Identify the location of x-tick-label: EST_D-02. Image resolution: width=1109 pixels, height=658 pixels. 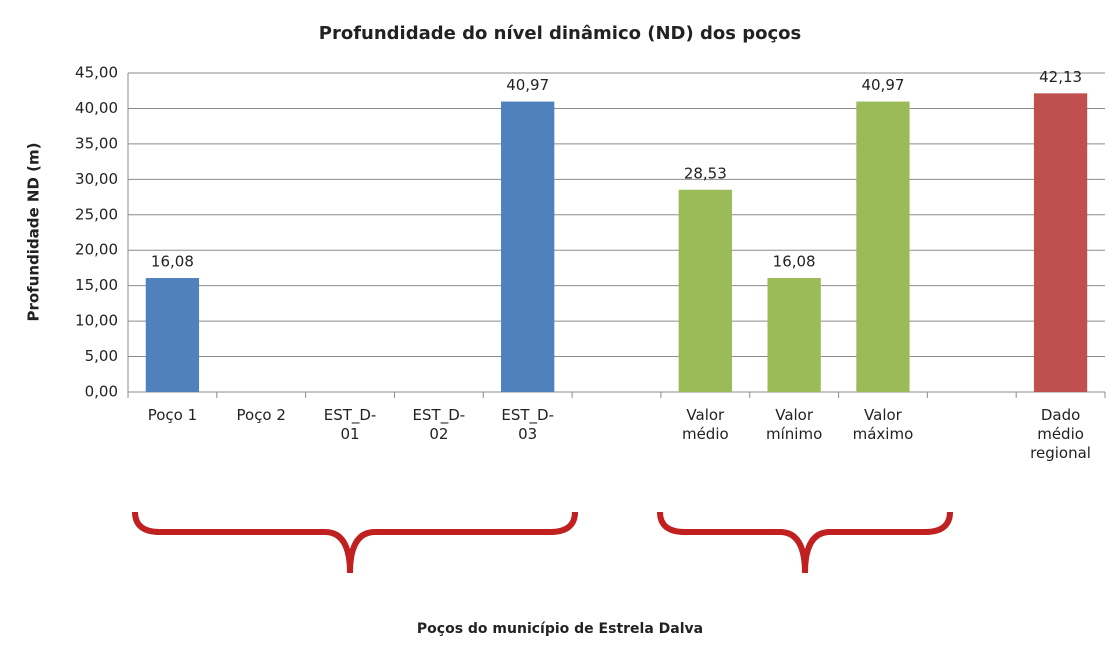
(439, 424).